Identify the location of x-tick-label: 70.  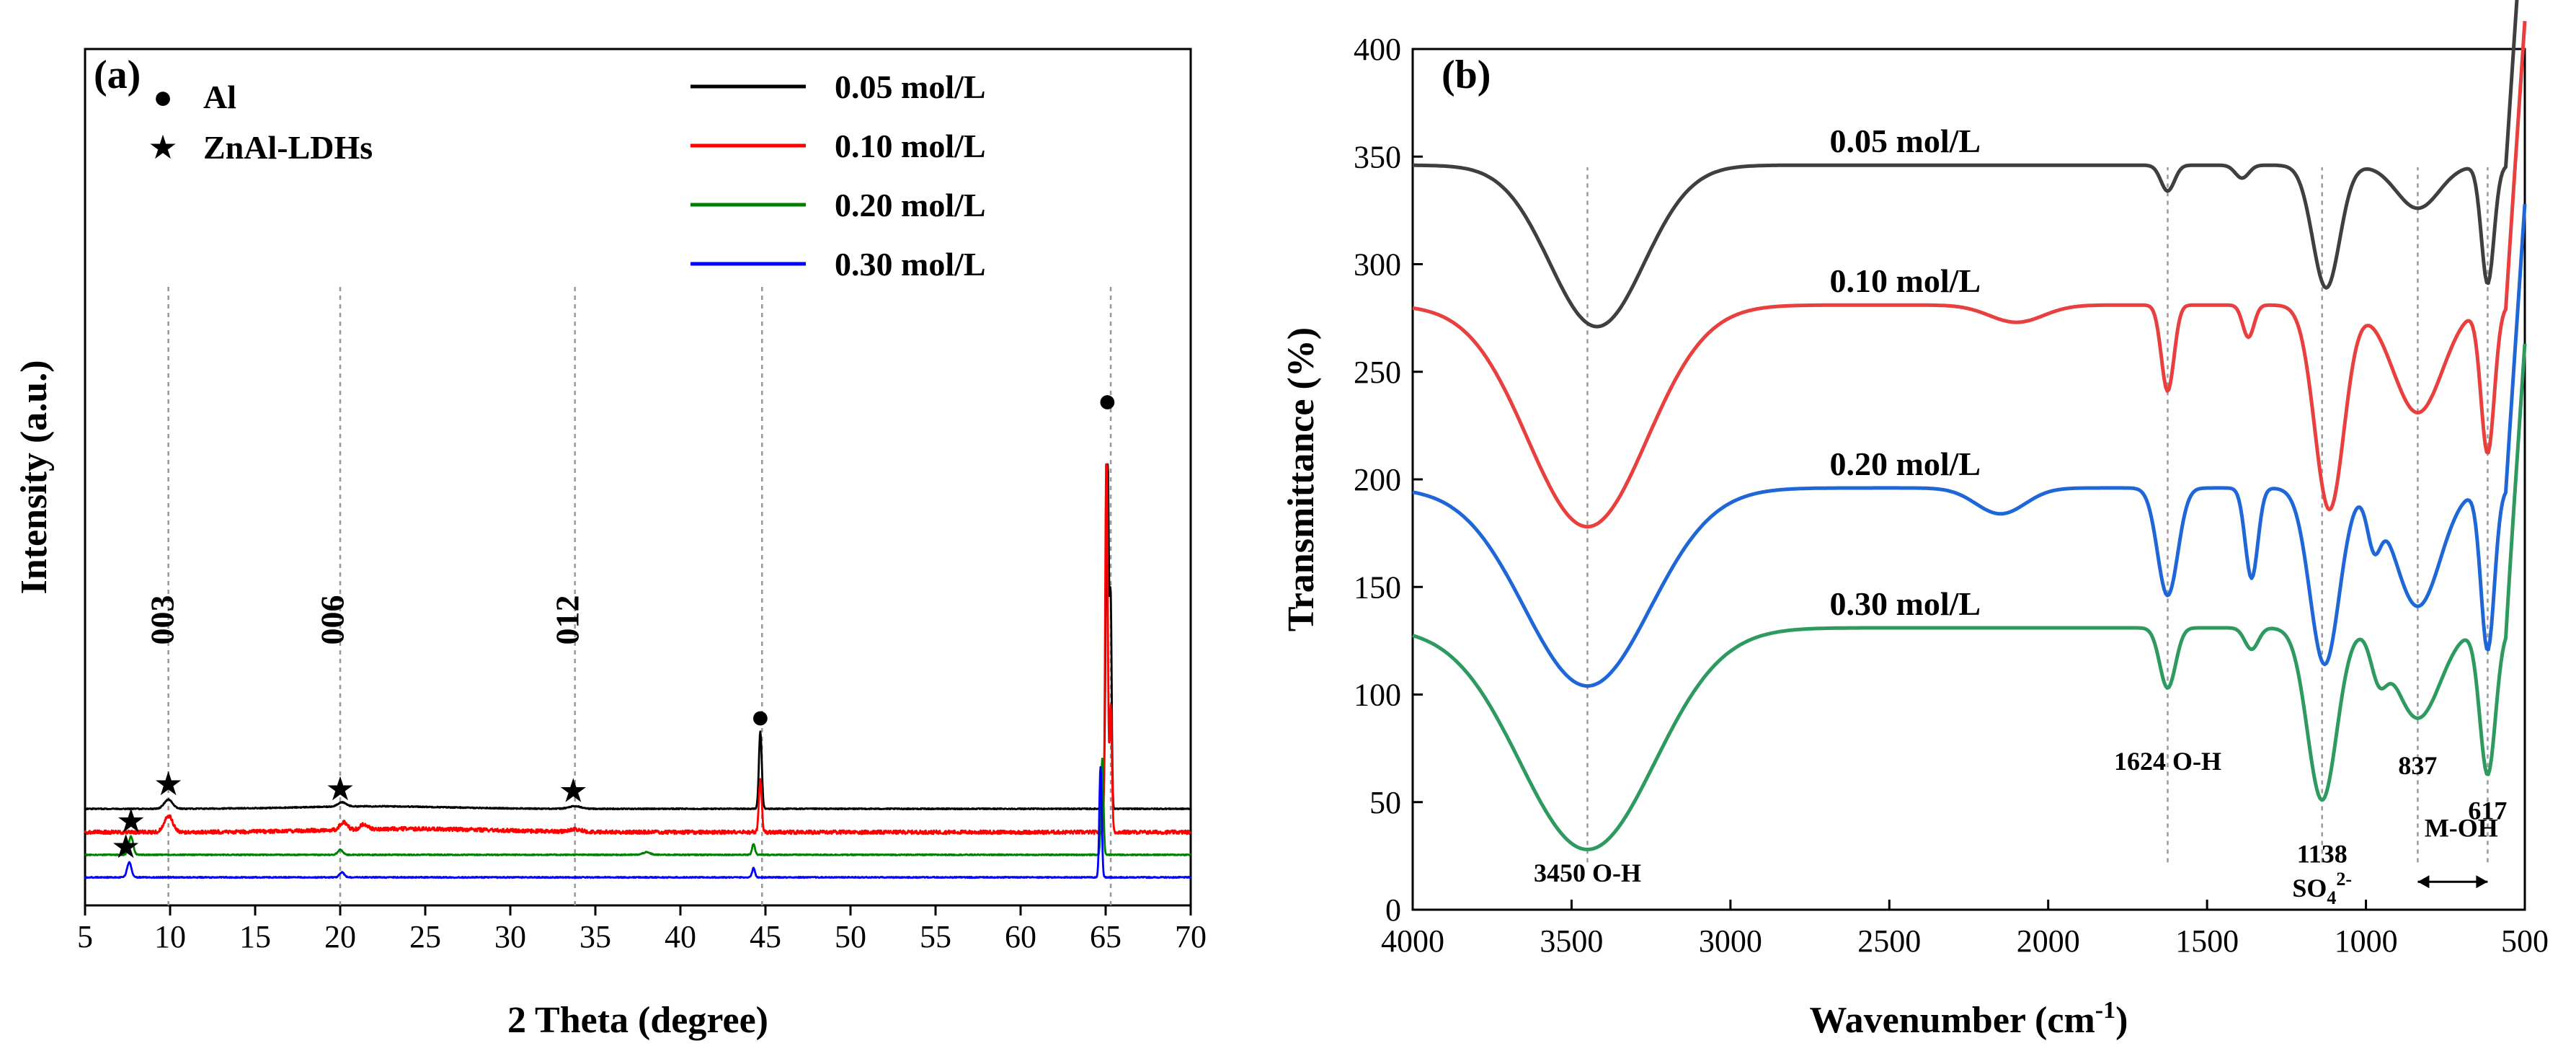
(1191, 936).